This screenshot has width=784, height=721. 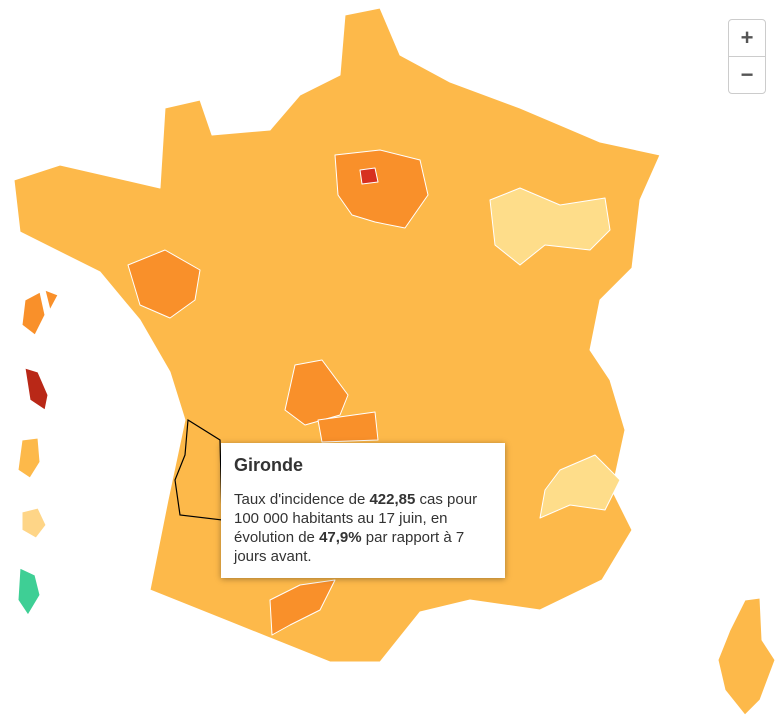 What do you see at coordinates (580, 486) in the screenshot?
I see `drome-area` at bounding box center [580, 486].